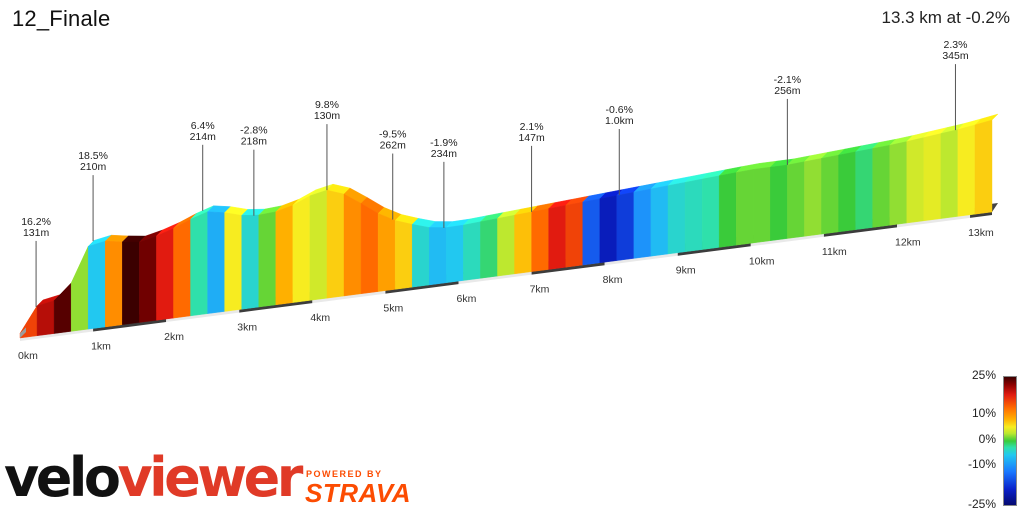 Image resolution: width=1024 pixels, height=512 pixels. I want to click on annotation-grade: 16.2%, so click(36, 222).